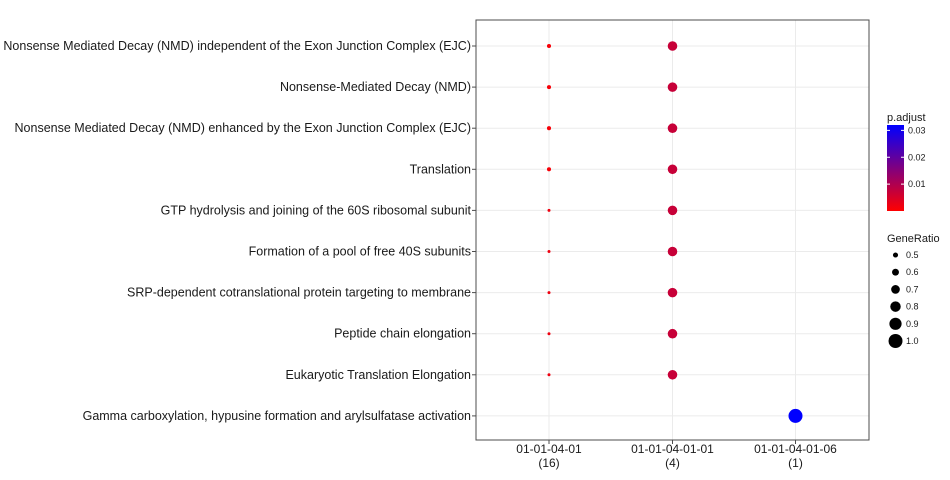  What do you see at coordinates (402, 334) in the screenshot?
I see `y-tick-label: Peptide chain elongation` at bounding box center [402, 334].